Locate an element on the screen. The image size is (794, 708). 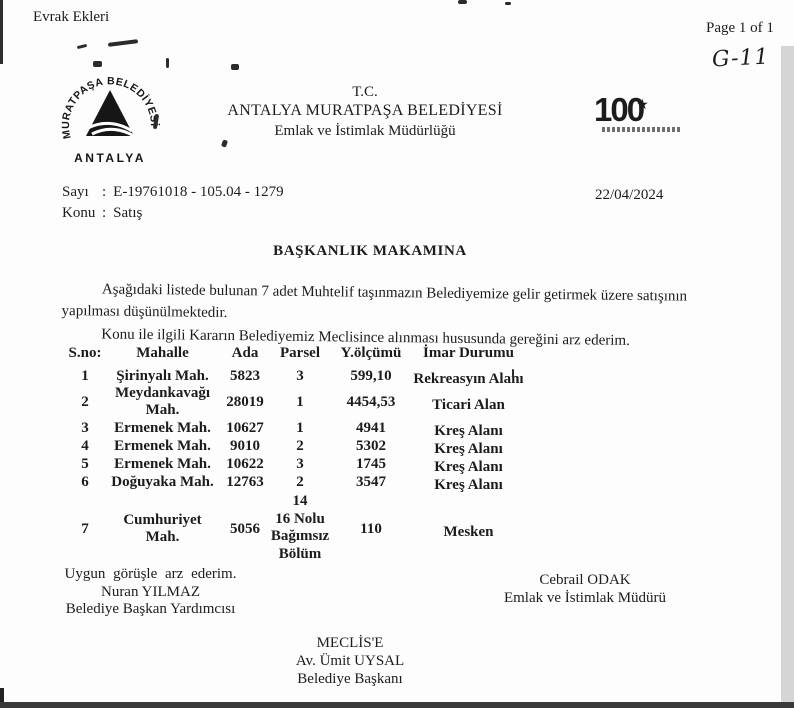
doc-subject-value: Satış is located at coordinates (128, 213).